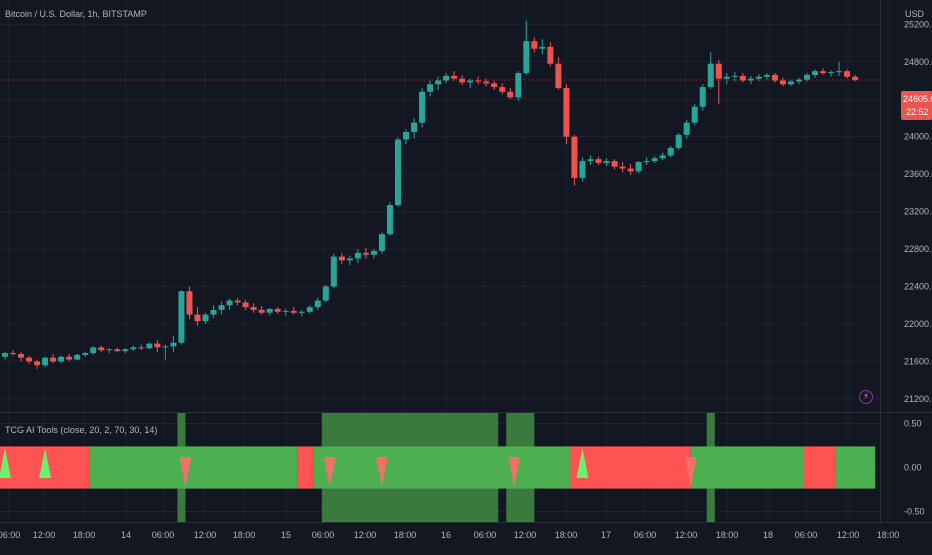 This screenshot has width=932, height=555. What do you see at coordinates (606, 535) in the screenshot?
I see `time-tick-label: 17` at bounding box center [606, 535].